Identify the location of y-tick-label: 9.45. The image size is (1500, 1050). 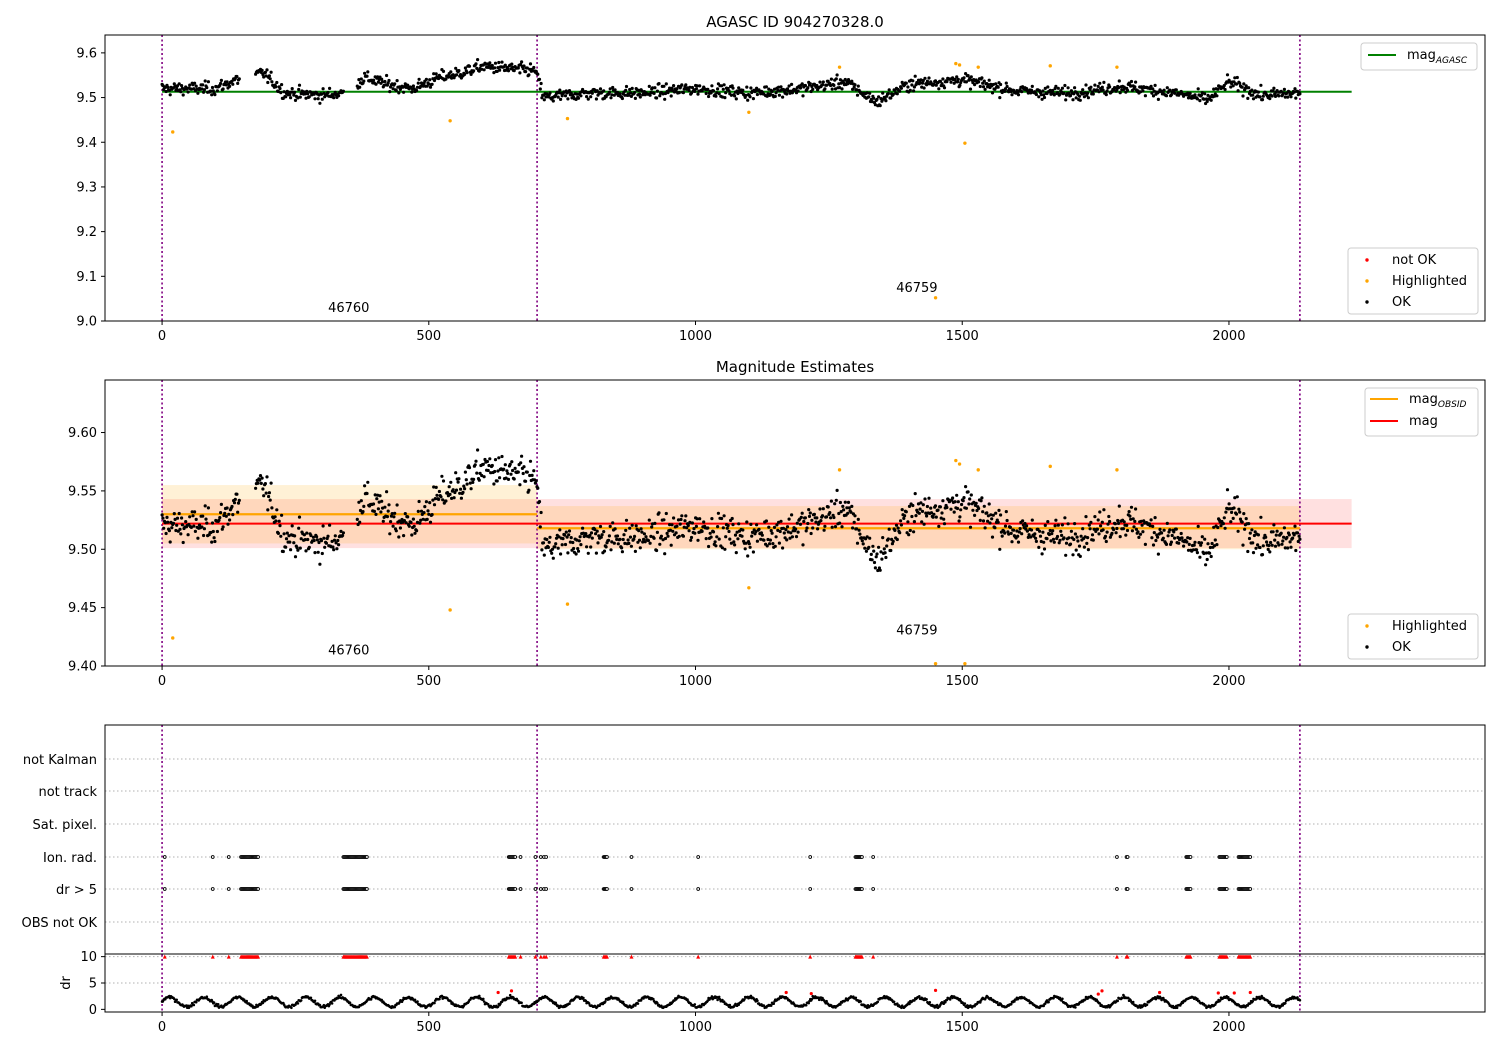
(82, 608).